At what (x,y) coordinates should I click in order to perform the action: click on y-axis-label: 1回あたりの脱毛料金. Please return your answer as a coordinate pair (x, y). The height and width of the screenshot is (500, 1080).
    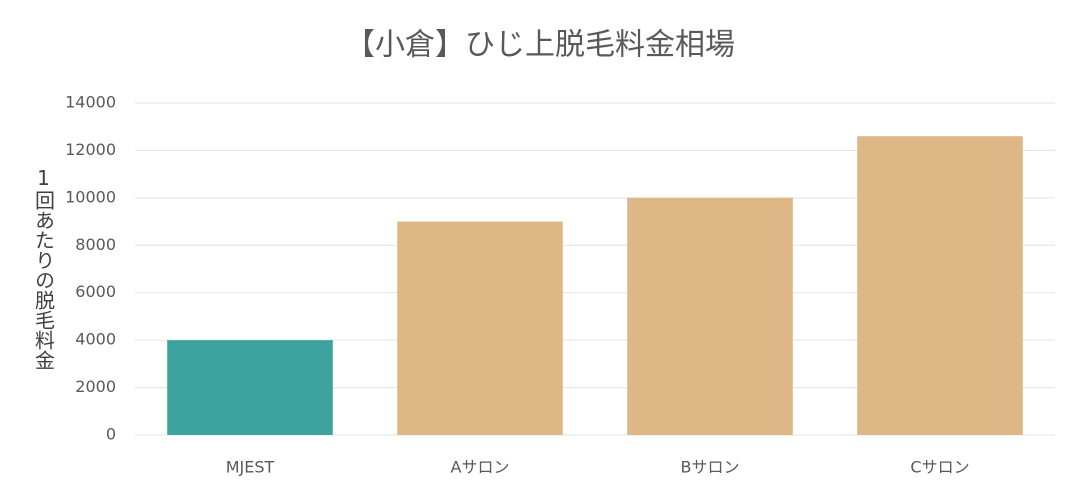
    Looking at the image, I should click on (44, 268).